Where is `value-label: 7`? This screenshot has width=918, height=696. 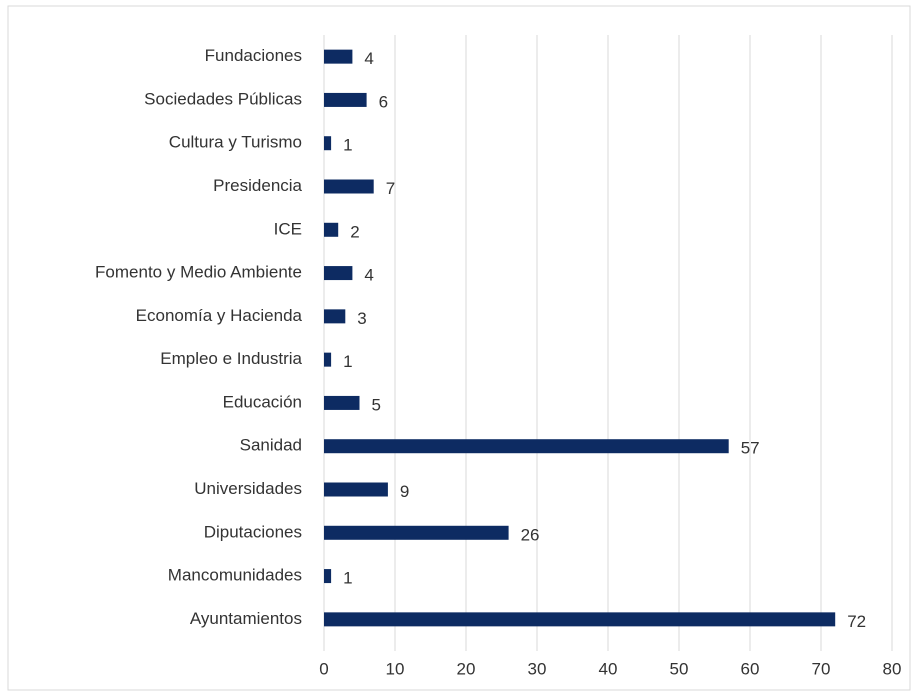 value-label: 7 is located at coordinates (390, 188).